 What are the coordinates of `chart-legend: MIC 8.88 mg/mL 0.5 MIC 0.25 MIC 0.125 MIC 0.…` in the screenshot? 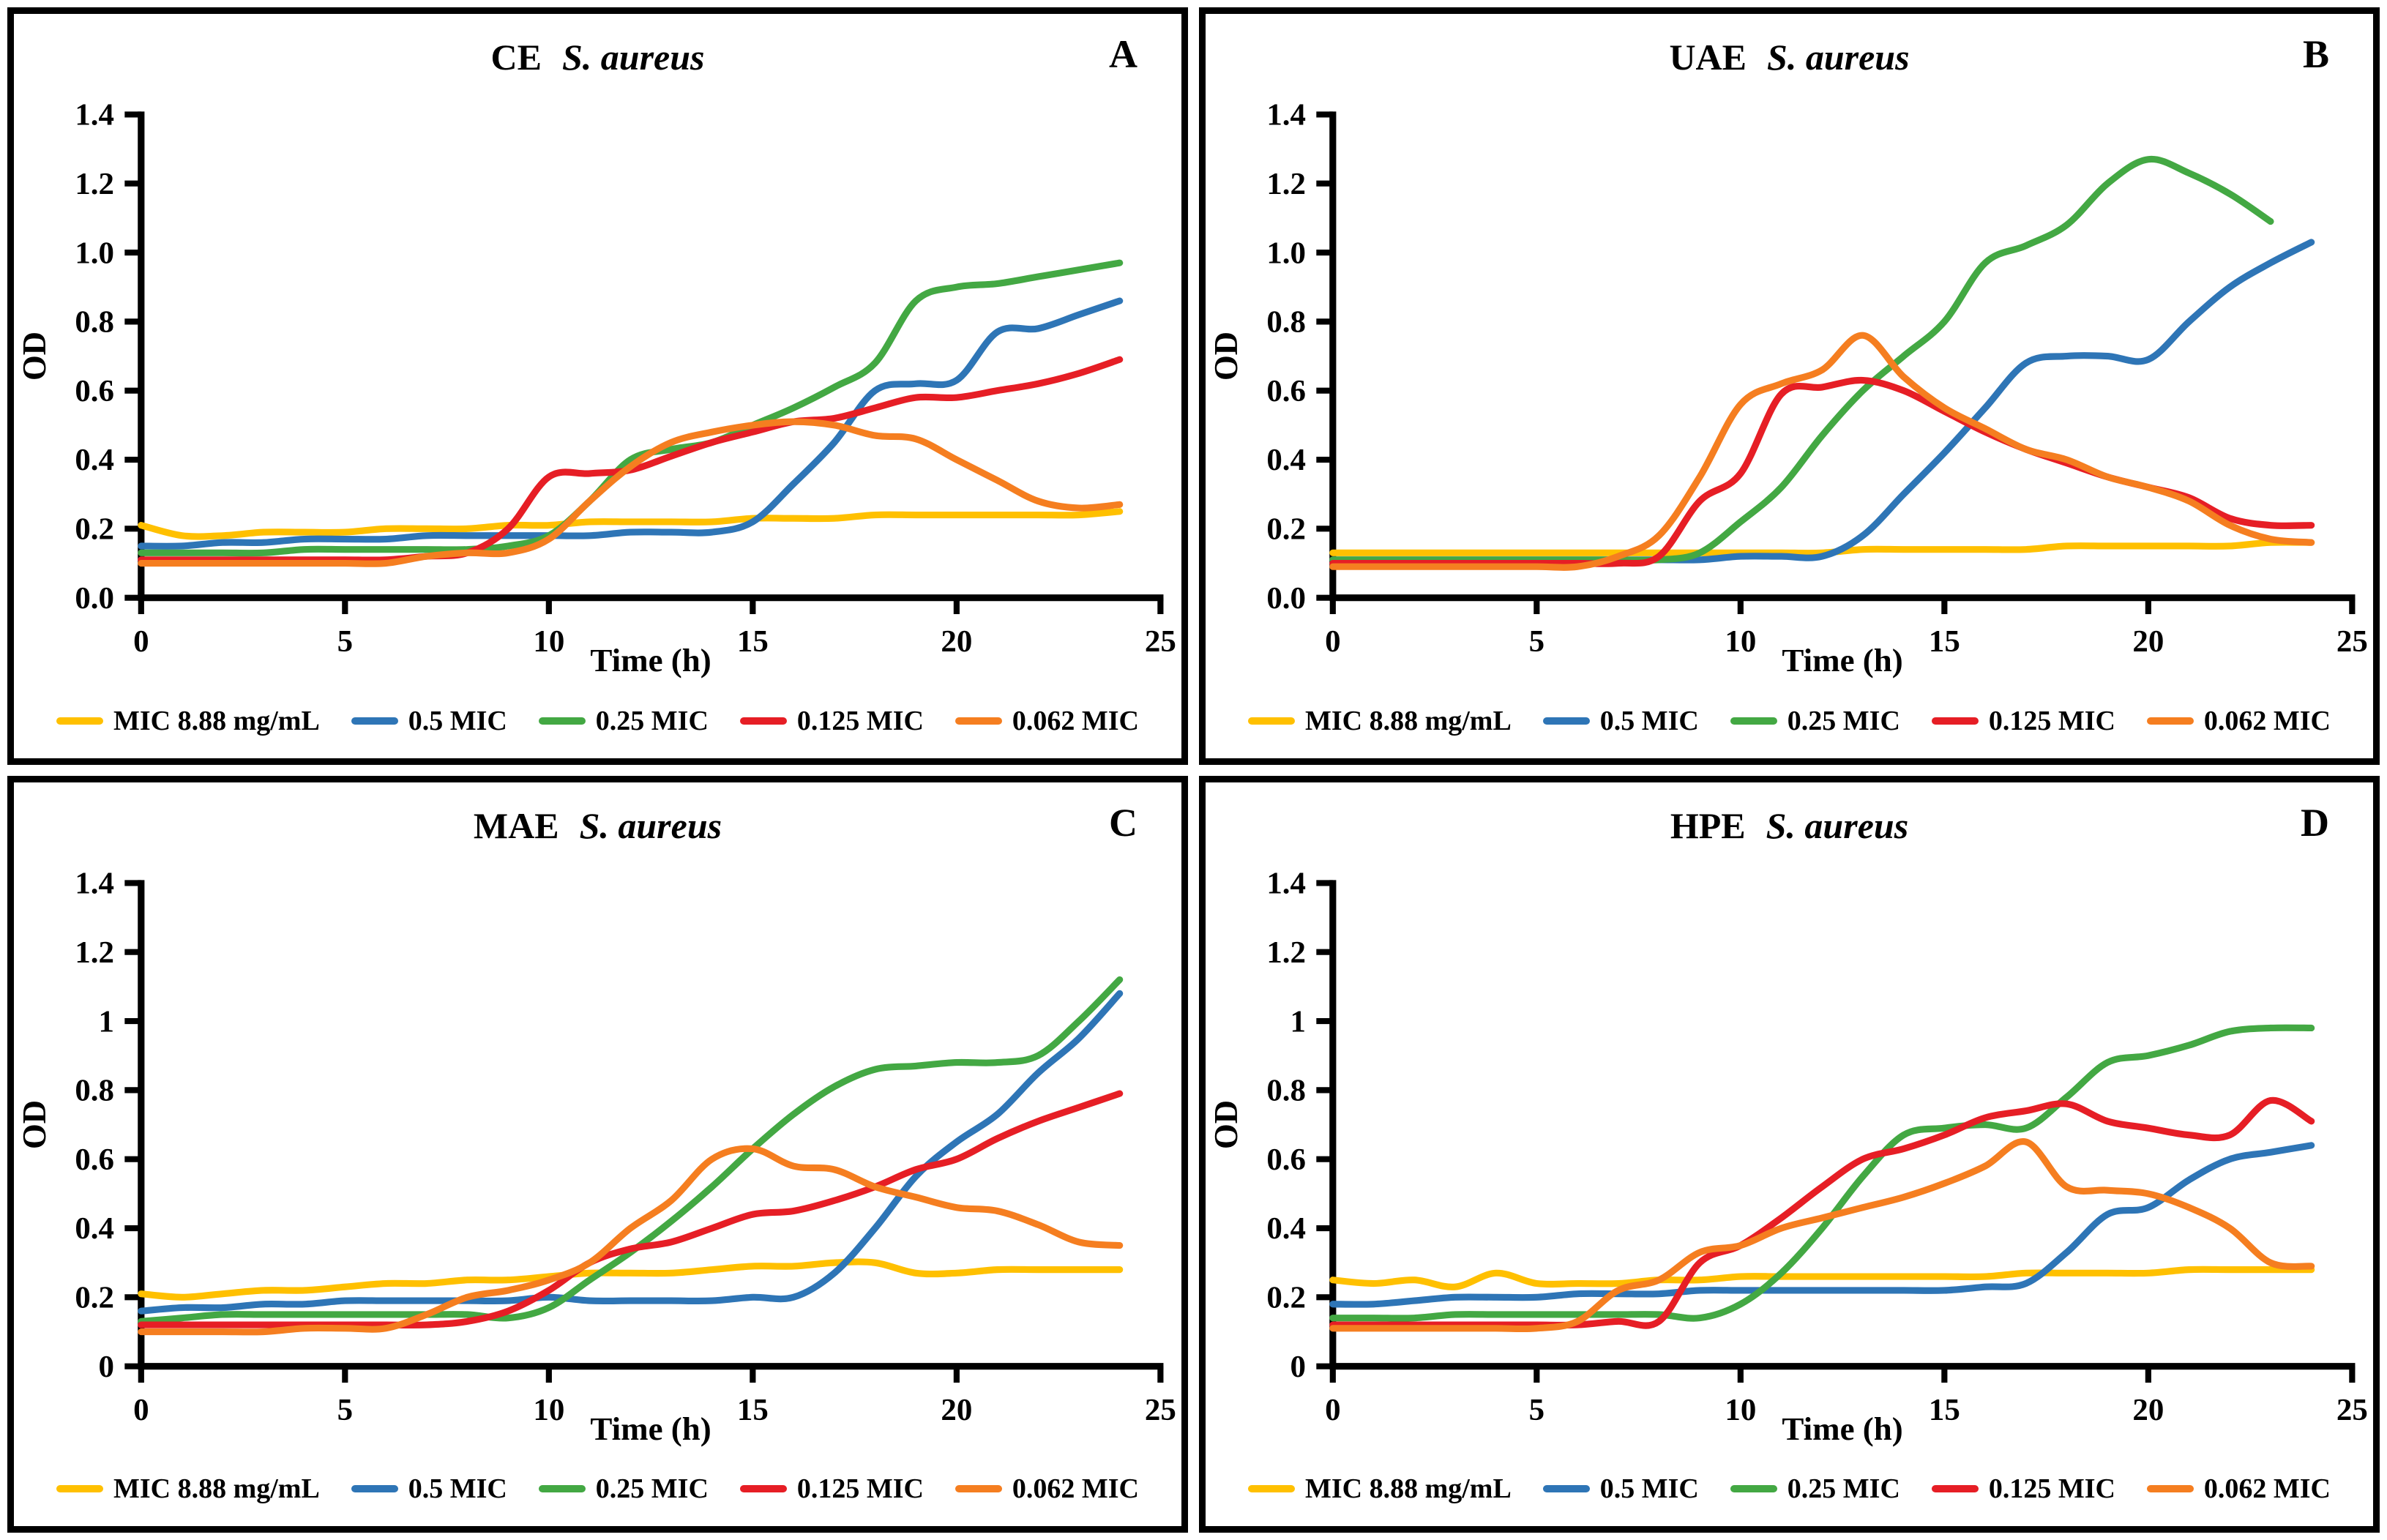 It's located at (597, 1488).